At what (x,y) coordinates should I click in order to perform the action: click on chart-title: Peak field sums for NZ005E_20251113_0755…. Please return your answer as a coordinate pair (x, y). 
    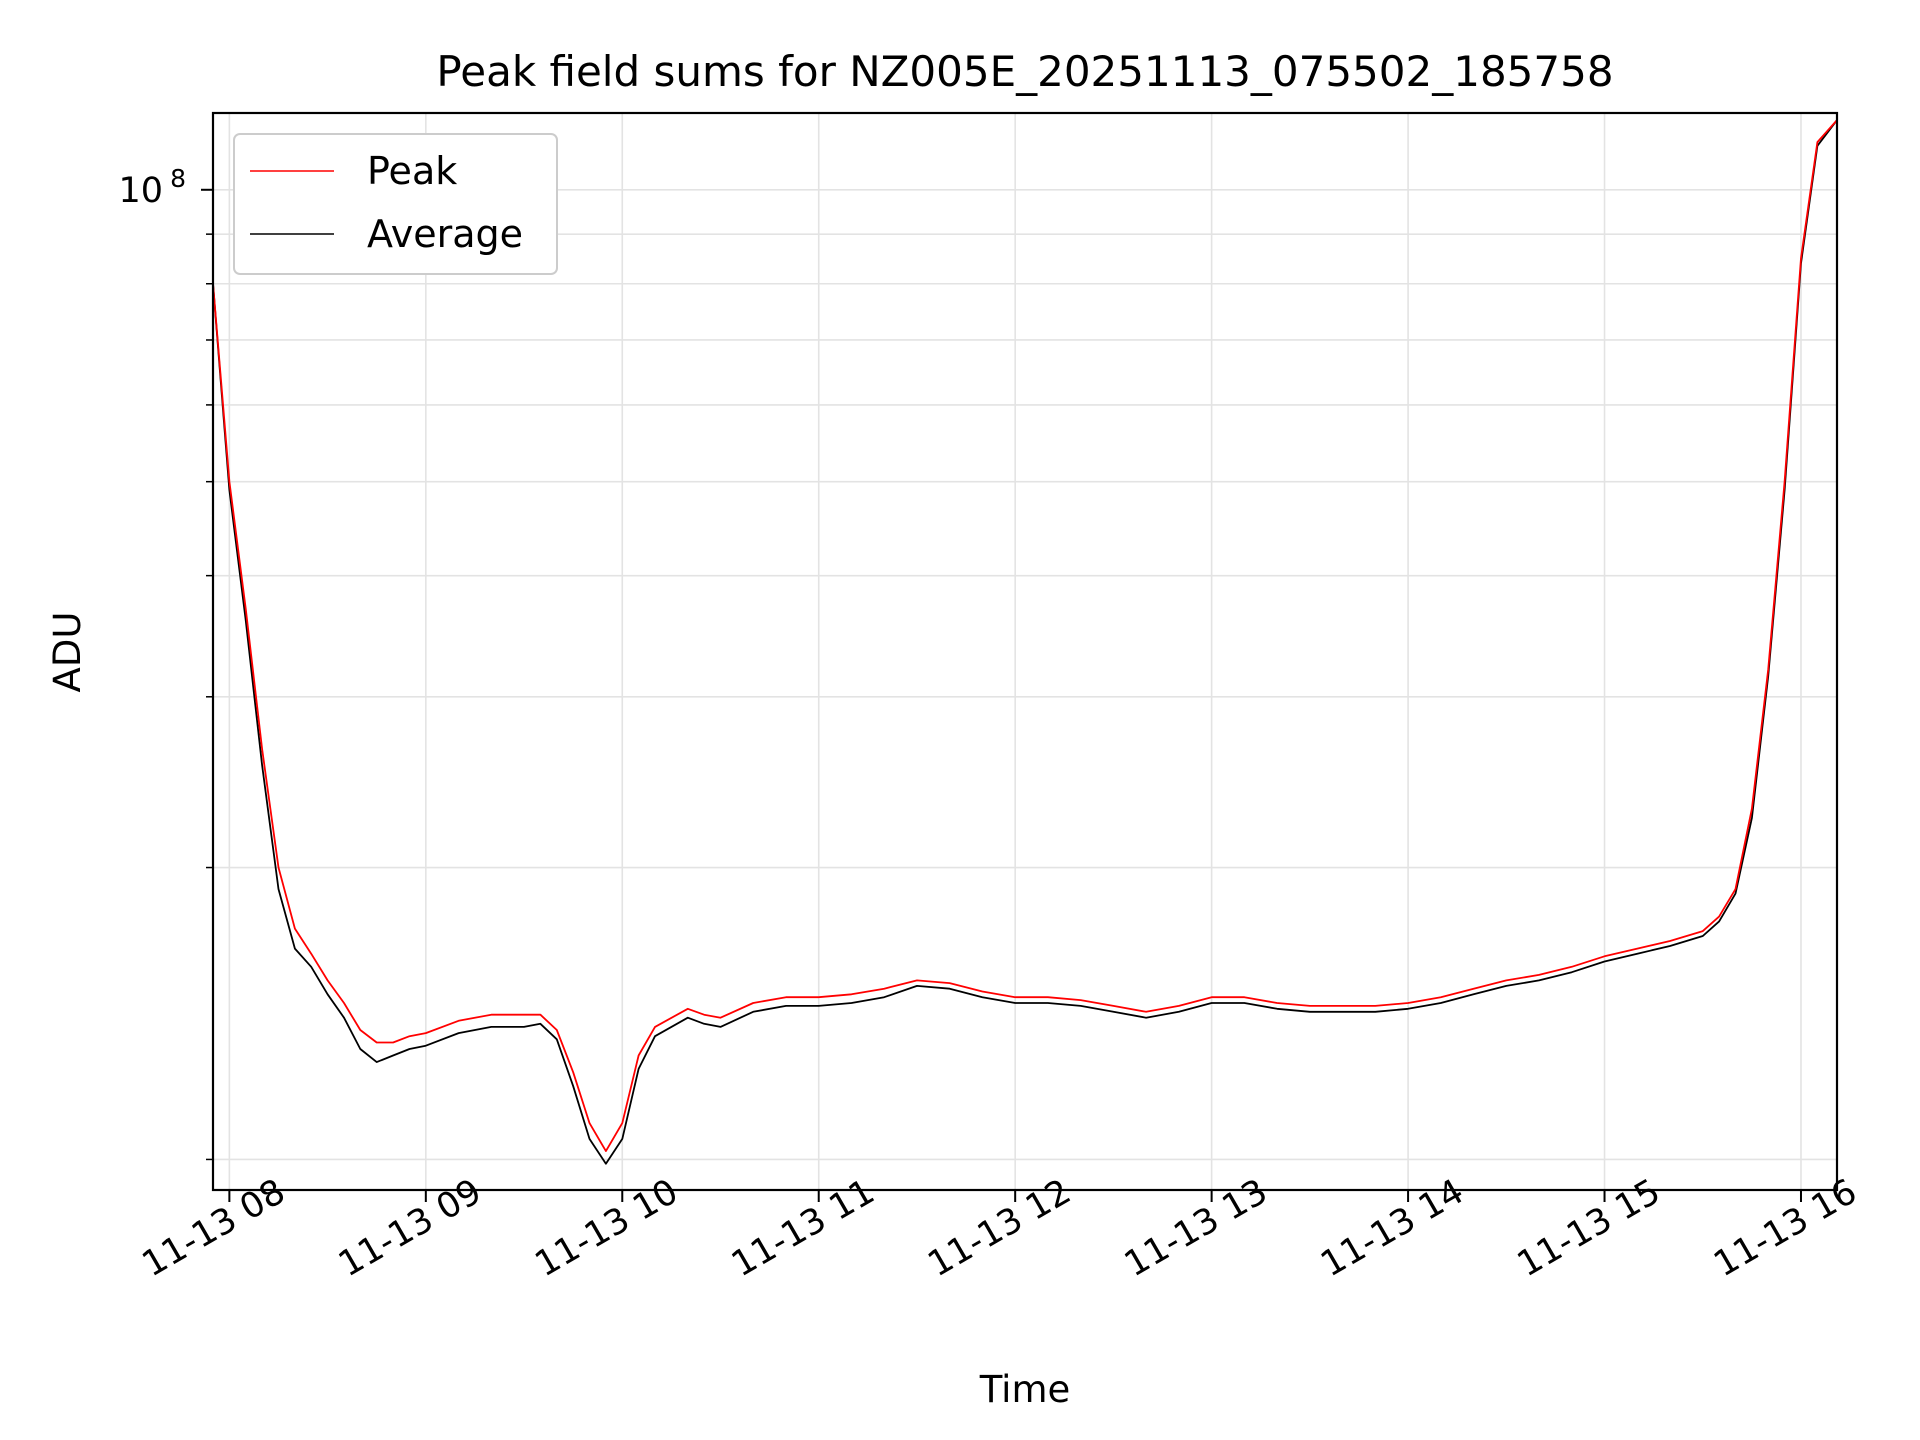
    Looking at the image, I should click on (1024, 71).